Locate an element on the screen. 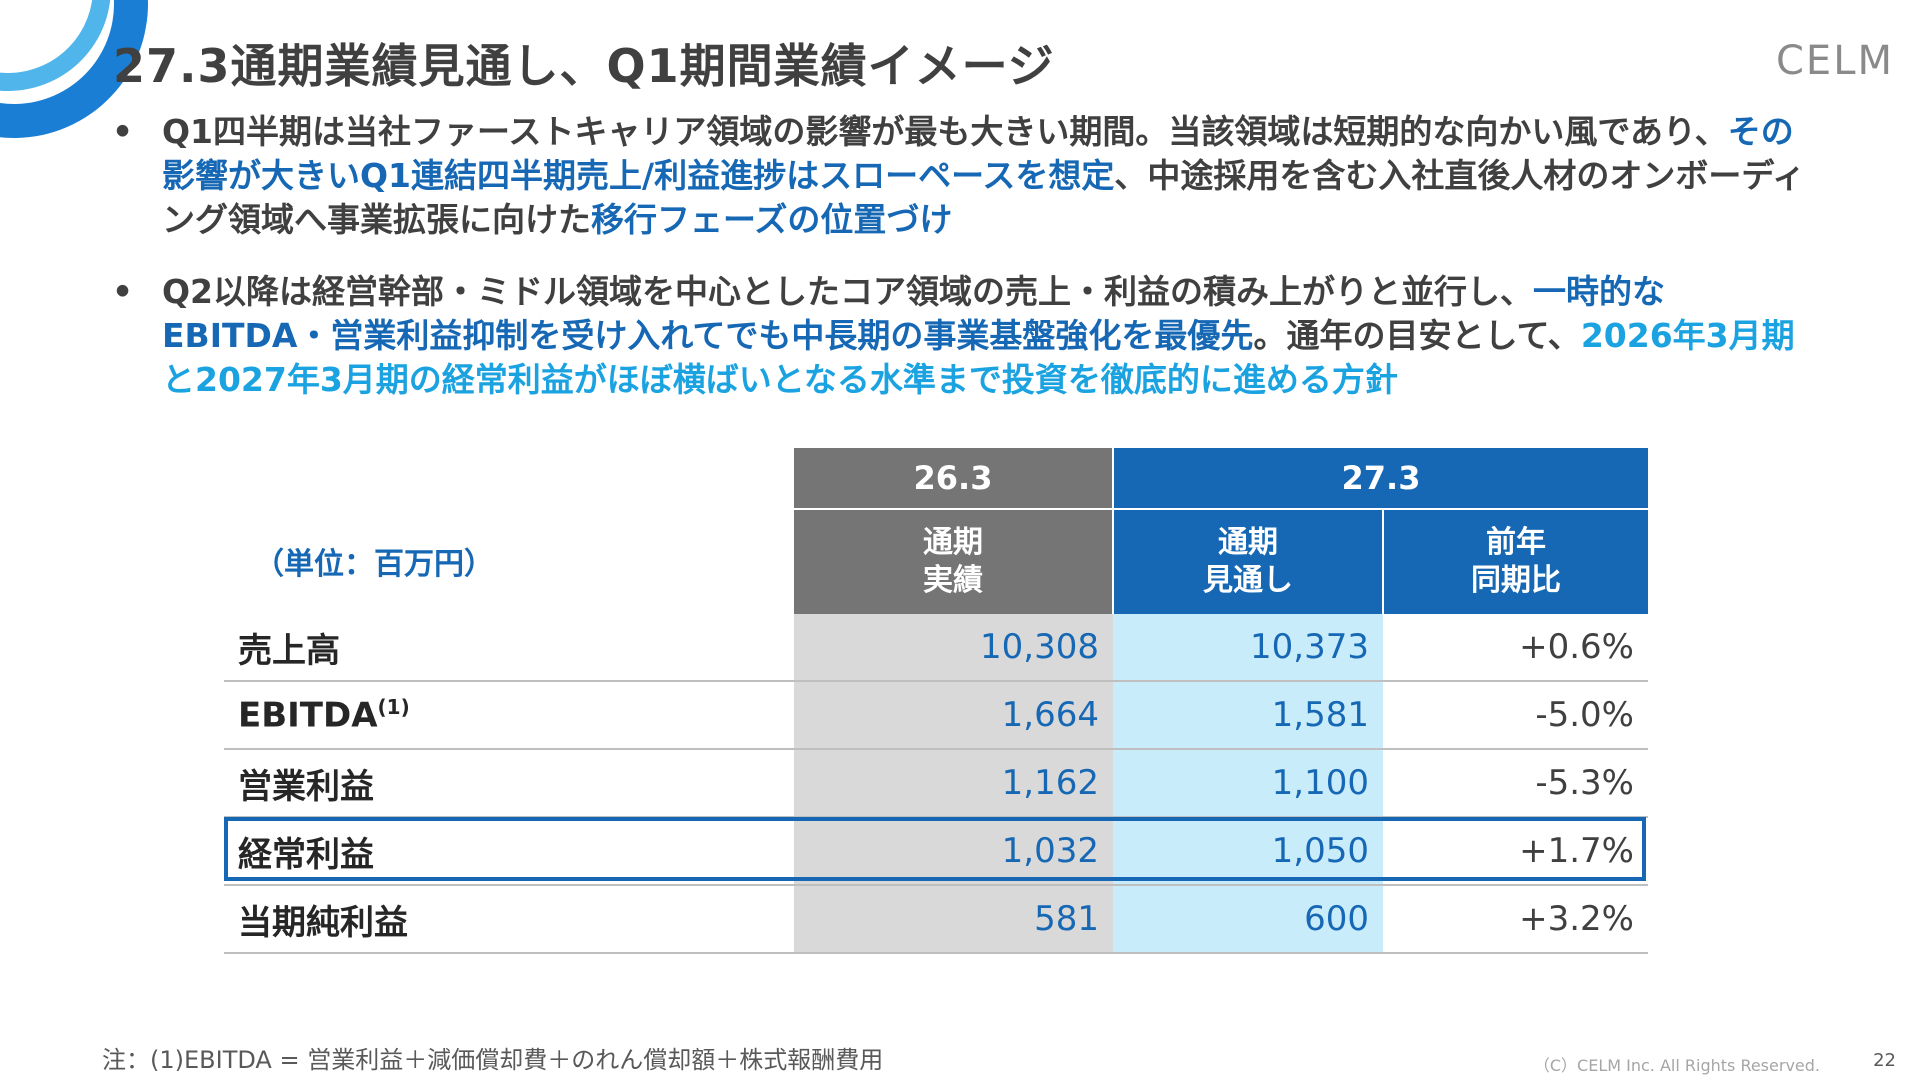  row-label: 当期純利益 is located at coordinates (509, 919).